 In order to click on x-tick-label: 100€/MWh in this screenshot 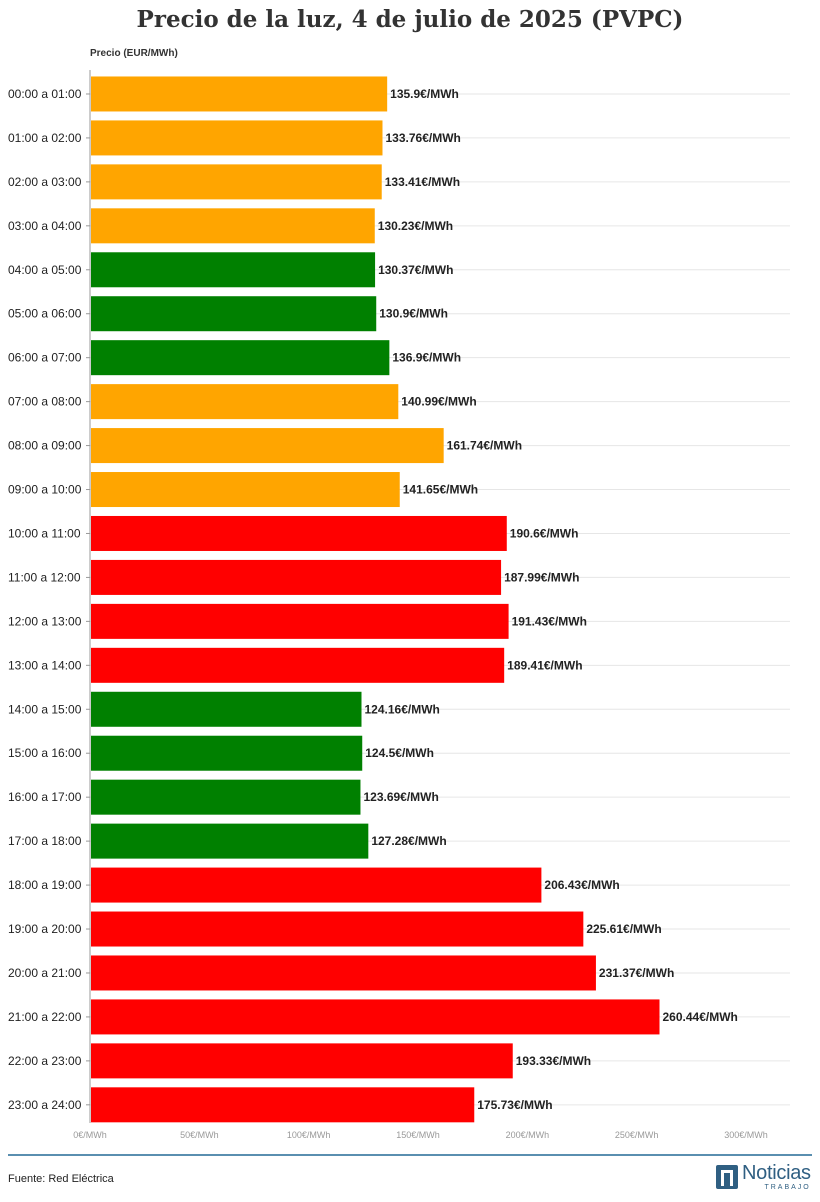, I will do `click(309, 1135)`.